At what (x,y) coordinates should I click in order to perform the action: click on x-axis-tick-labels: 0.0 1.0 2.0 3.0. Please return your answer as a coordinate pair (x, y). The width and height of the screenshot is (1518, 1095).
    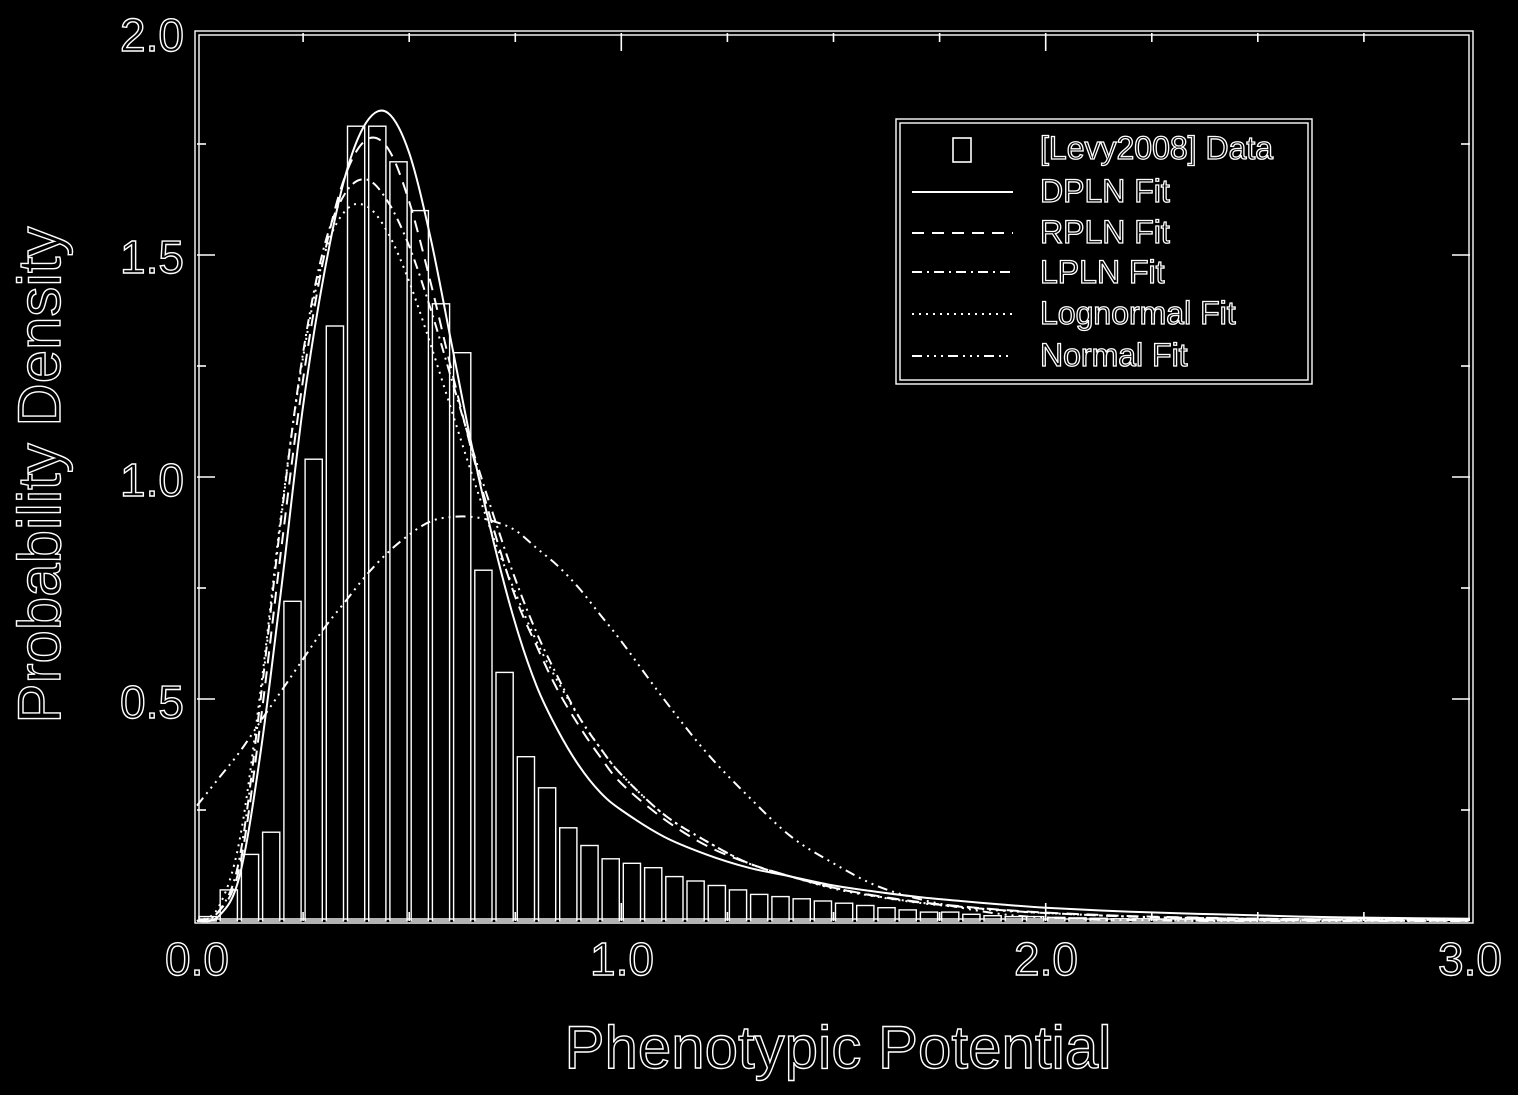
    Looking at the image, I should click on (833, 958).